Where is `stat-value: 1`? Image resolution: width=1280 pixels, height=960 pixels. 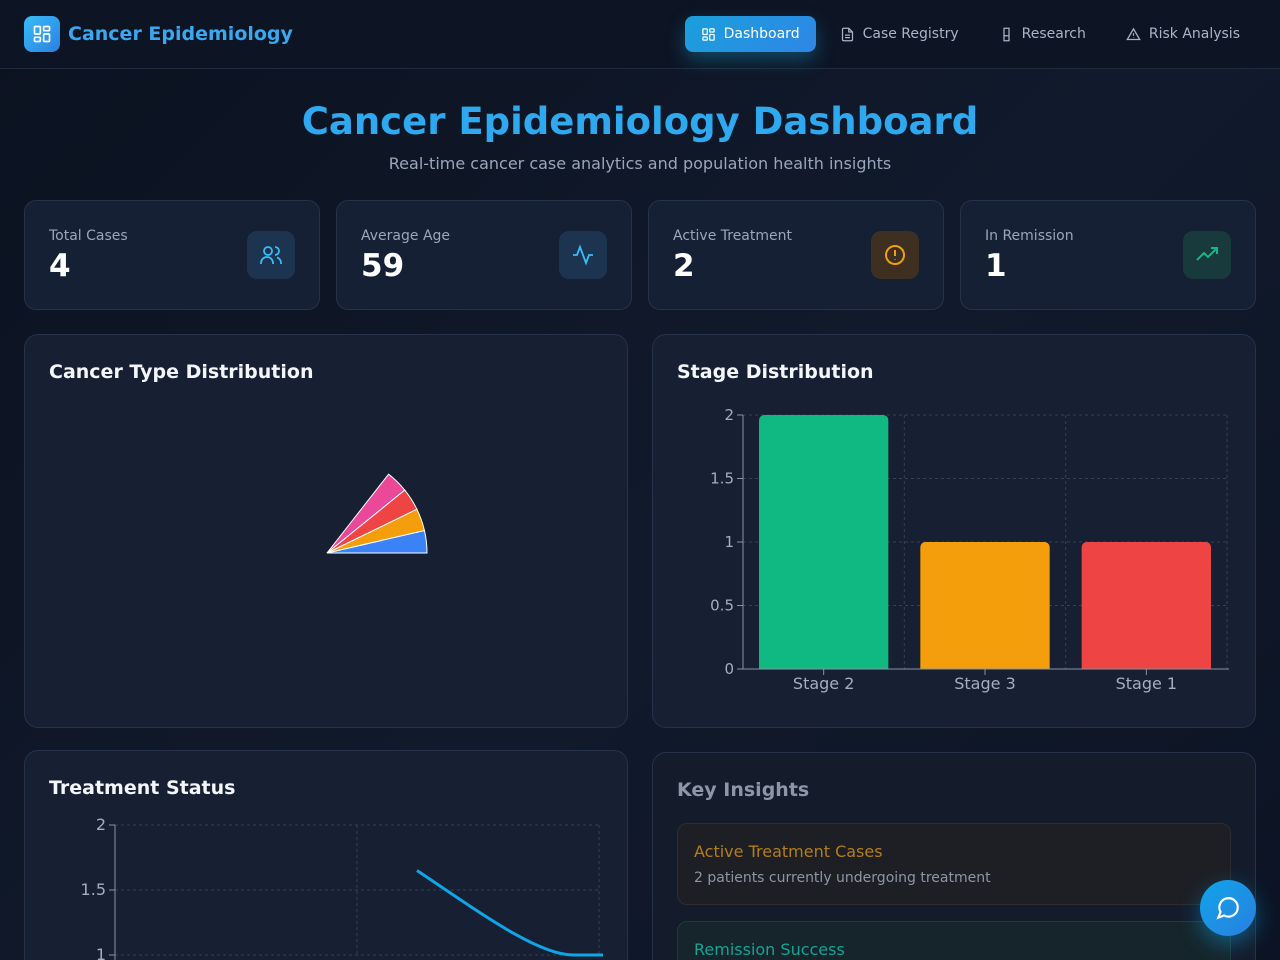 stat-value: 1 is located at coordinates (996, 266).